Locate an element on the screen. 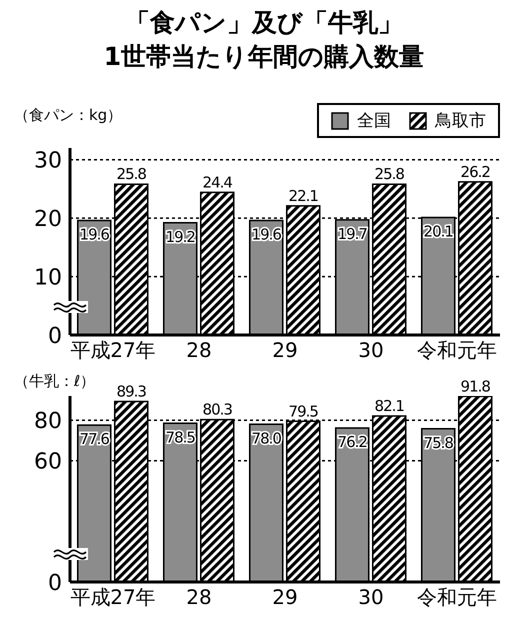 The image size is (528, 629). data-label: 19.7 is located at coordinates (353, 233).